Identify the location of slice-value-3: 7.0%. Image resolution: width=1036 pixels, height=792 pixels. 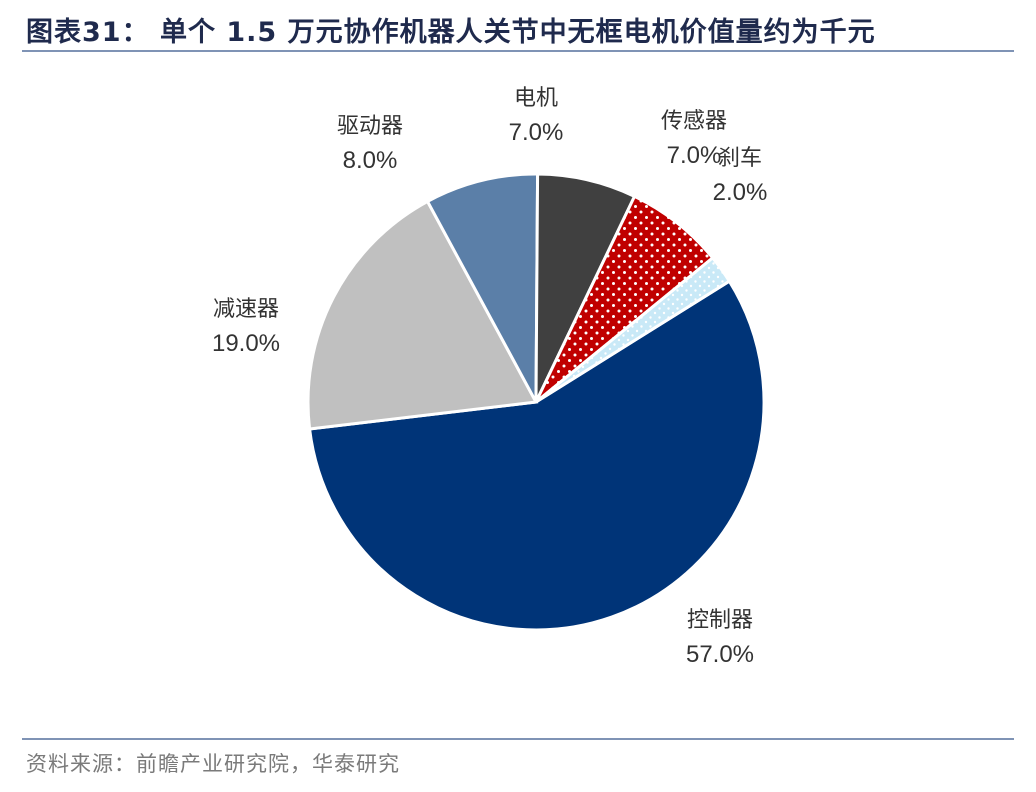
(536, 132).